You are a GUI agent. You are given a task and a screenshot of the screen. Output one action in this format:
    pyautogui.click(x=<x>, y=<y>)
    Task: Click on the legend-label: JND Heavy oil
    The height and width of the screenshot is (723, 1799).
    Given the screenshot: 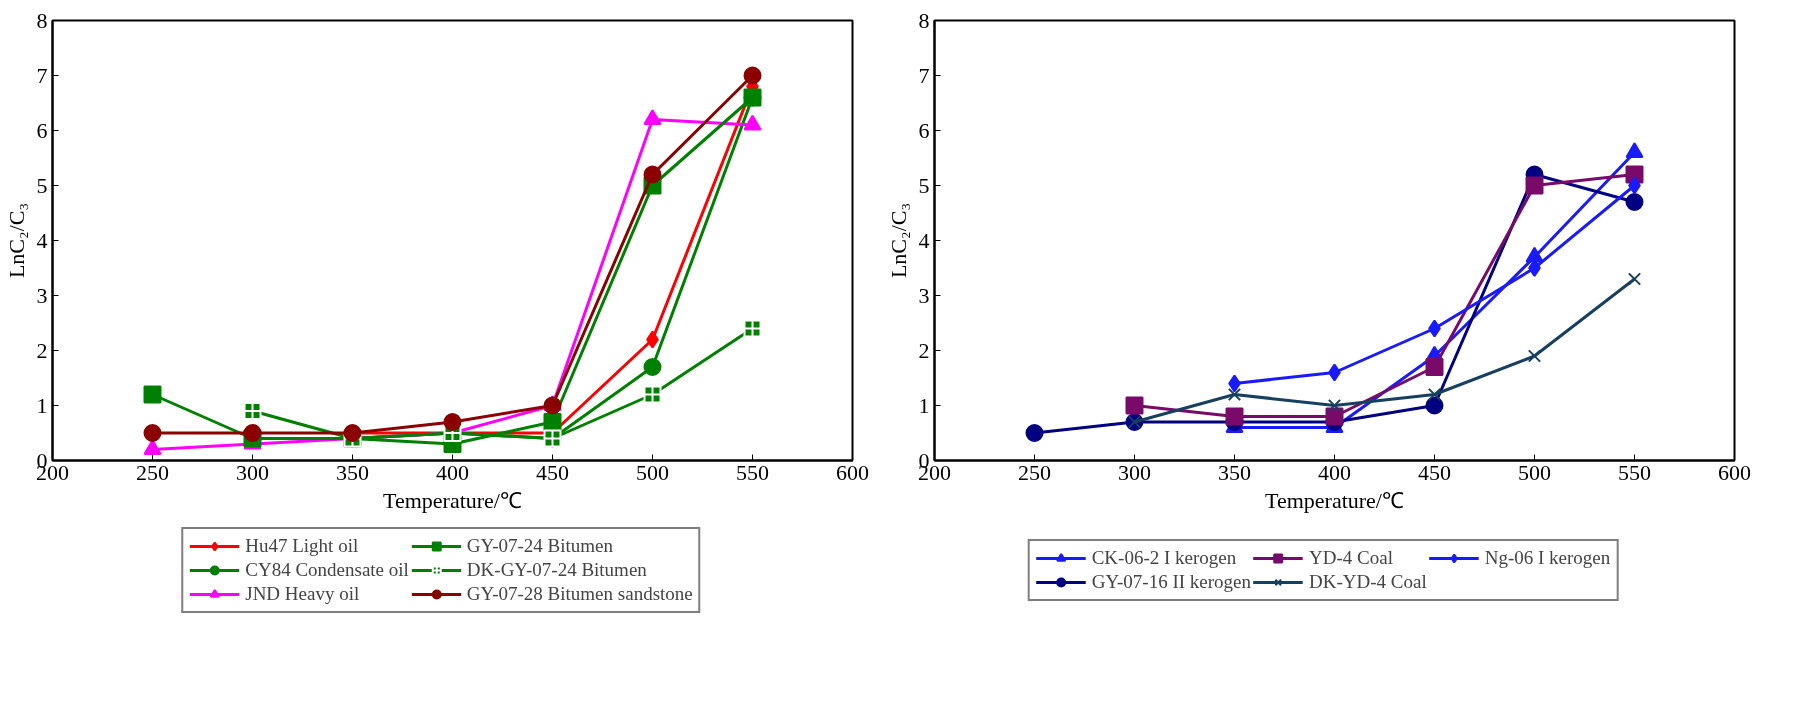 What is the action you would take?
    pyautogui.click(x=302, y=594)
    